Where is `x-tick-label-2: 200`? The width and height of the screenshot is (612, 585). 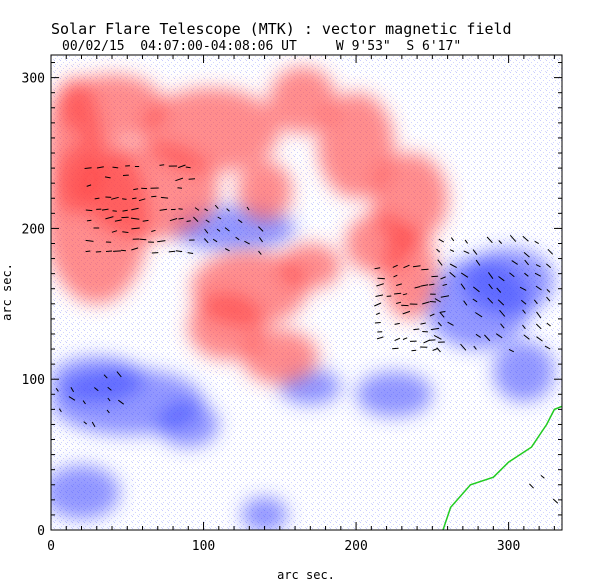 x-tick-label-2: 200 is located at coordinates (355, 546).